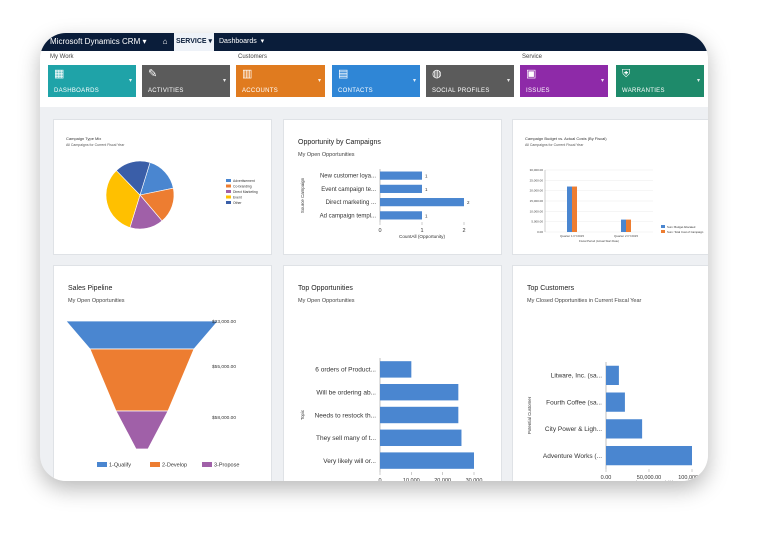 Image resolution: width=764 pixels, height=549 pixels. Describe the element at coordinates (174, 466) in the screenshot. I see `legend-label: 2-Develop` at that location.